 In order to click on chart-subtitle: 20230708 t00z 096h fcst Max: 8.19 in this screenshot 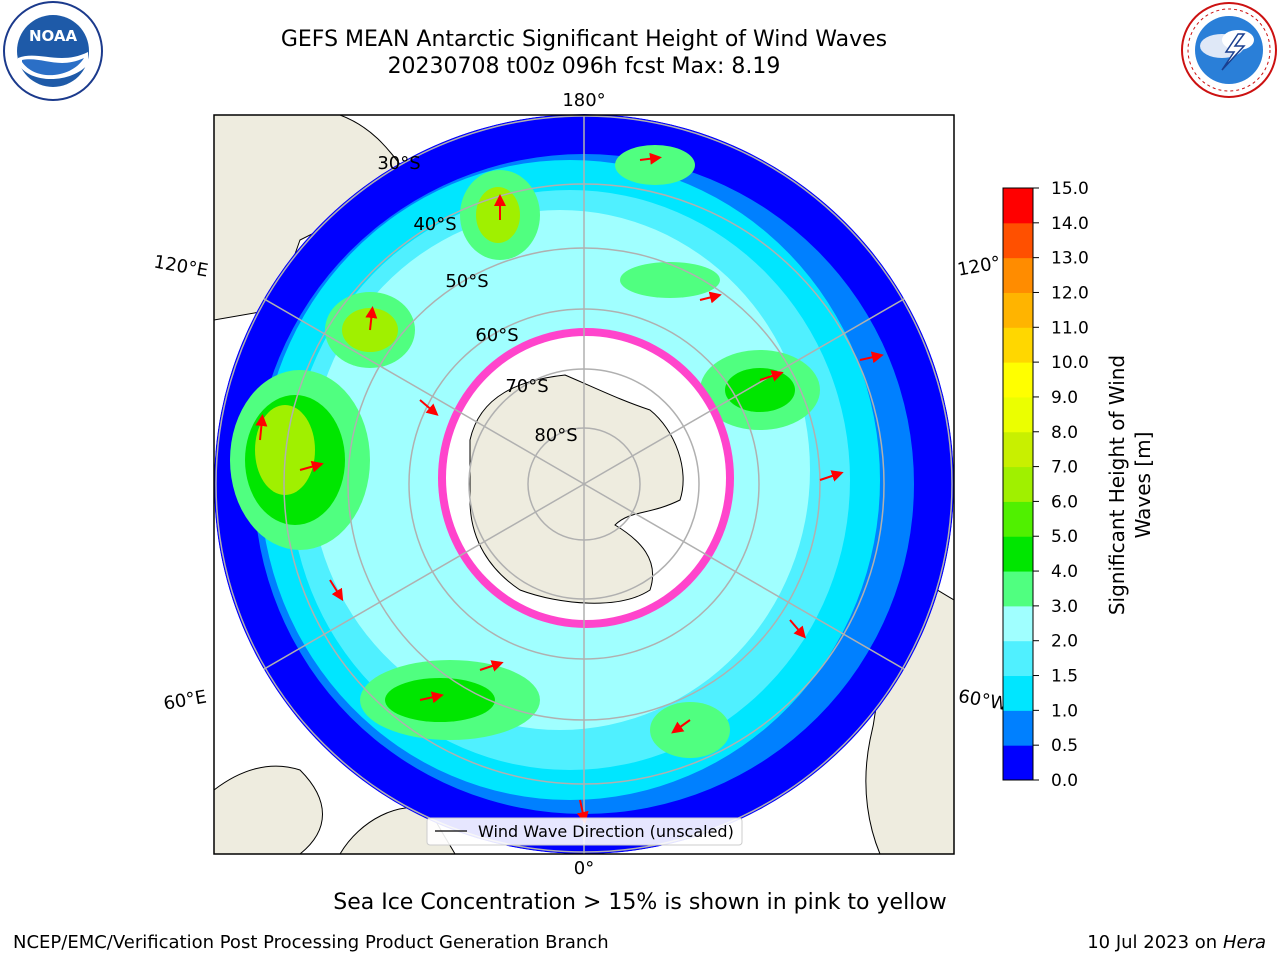, I will do `click(584, 66)`.